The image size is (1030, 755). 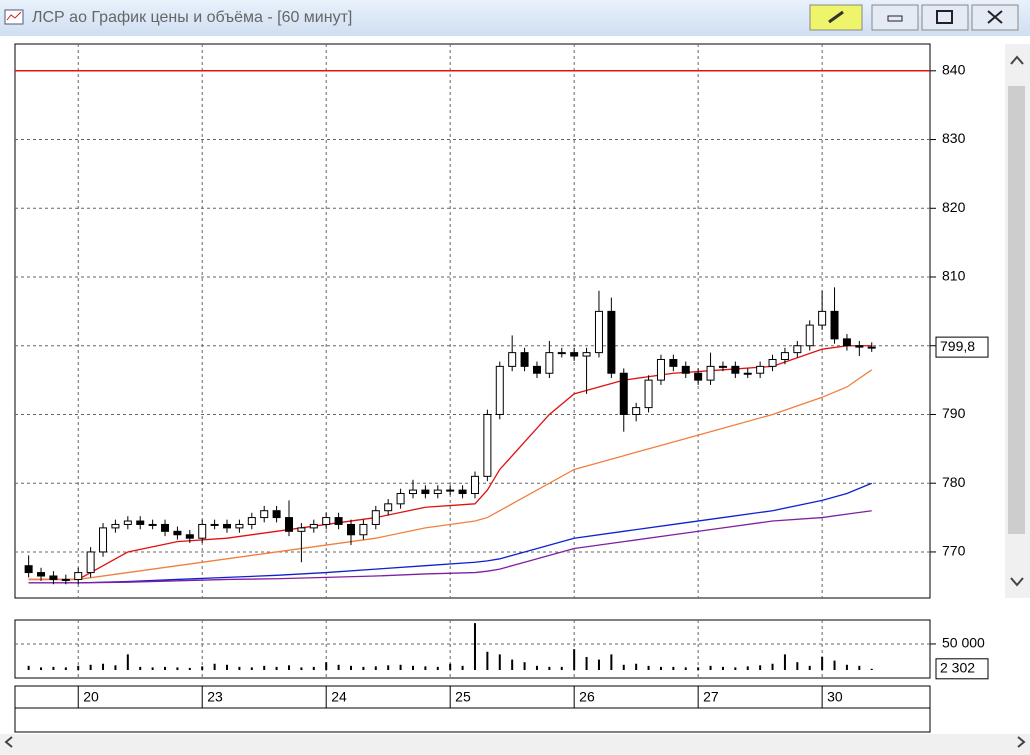 What do you see at coordinates (954, 70) in the screenshot?
I see `y-tick-label: 840` at bounding box center [954, 70].